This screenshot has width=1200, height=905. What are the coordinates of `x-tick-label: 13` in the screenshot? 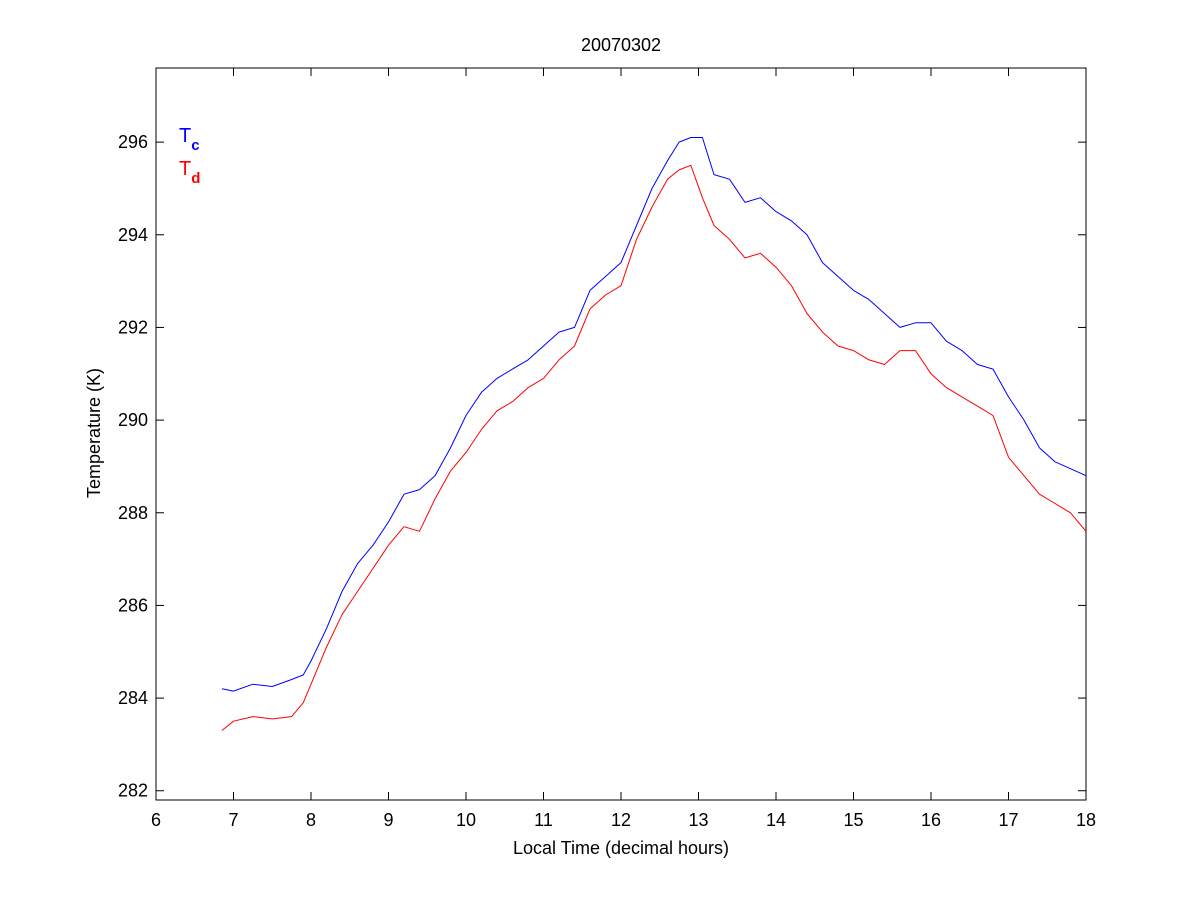 It's located at (698, 820).